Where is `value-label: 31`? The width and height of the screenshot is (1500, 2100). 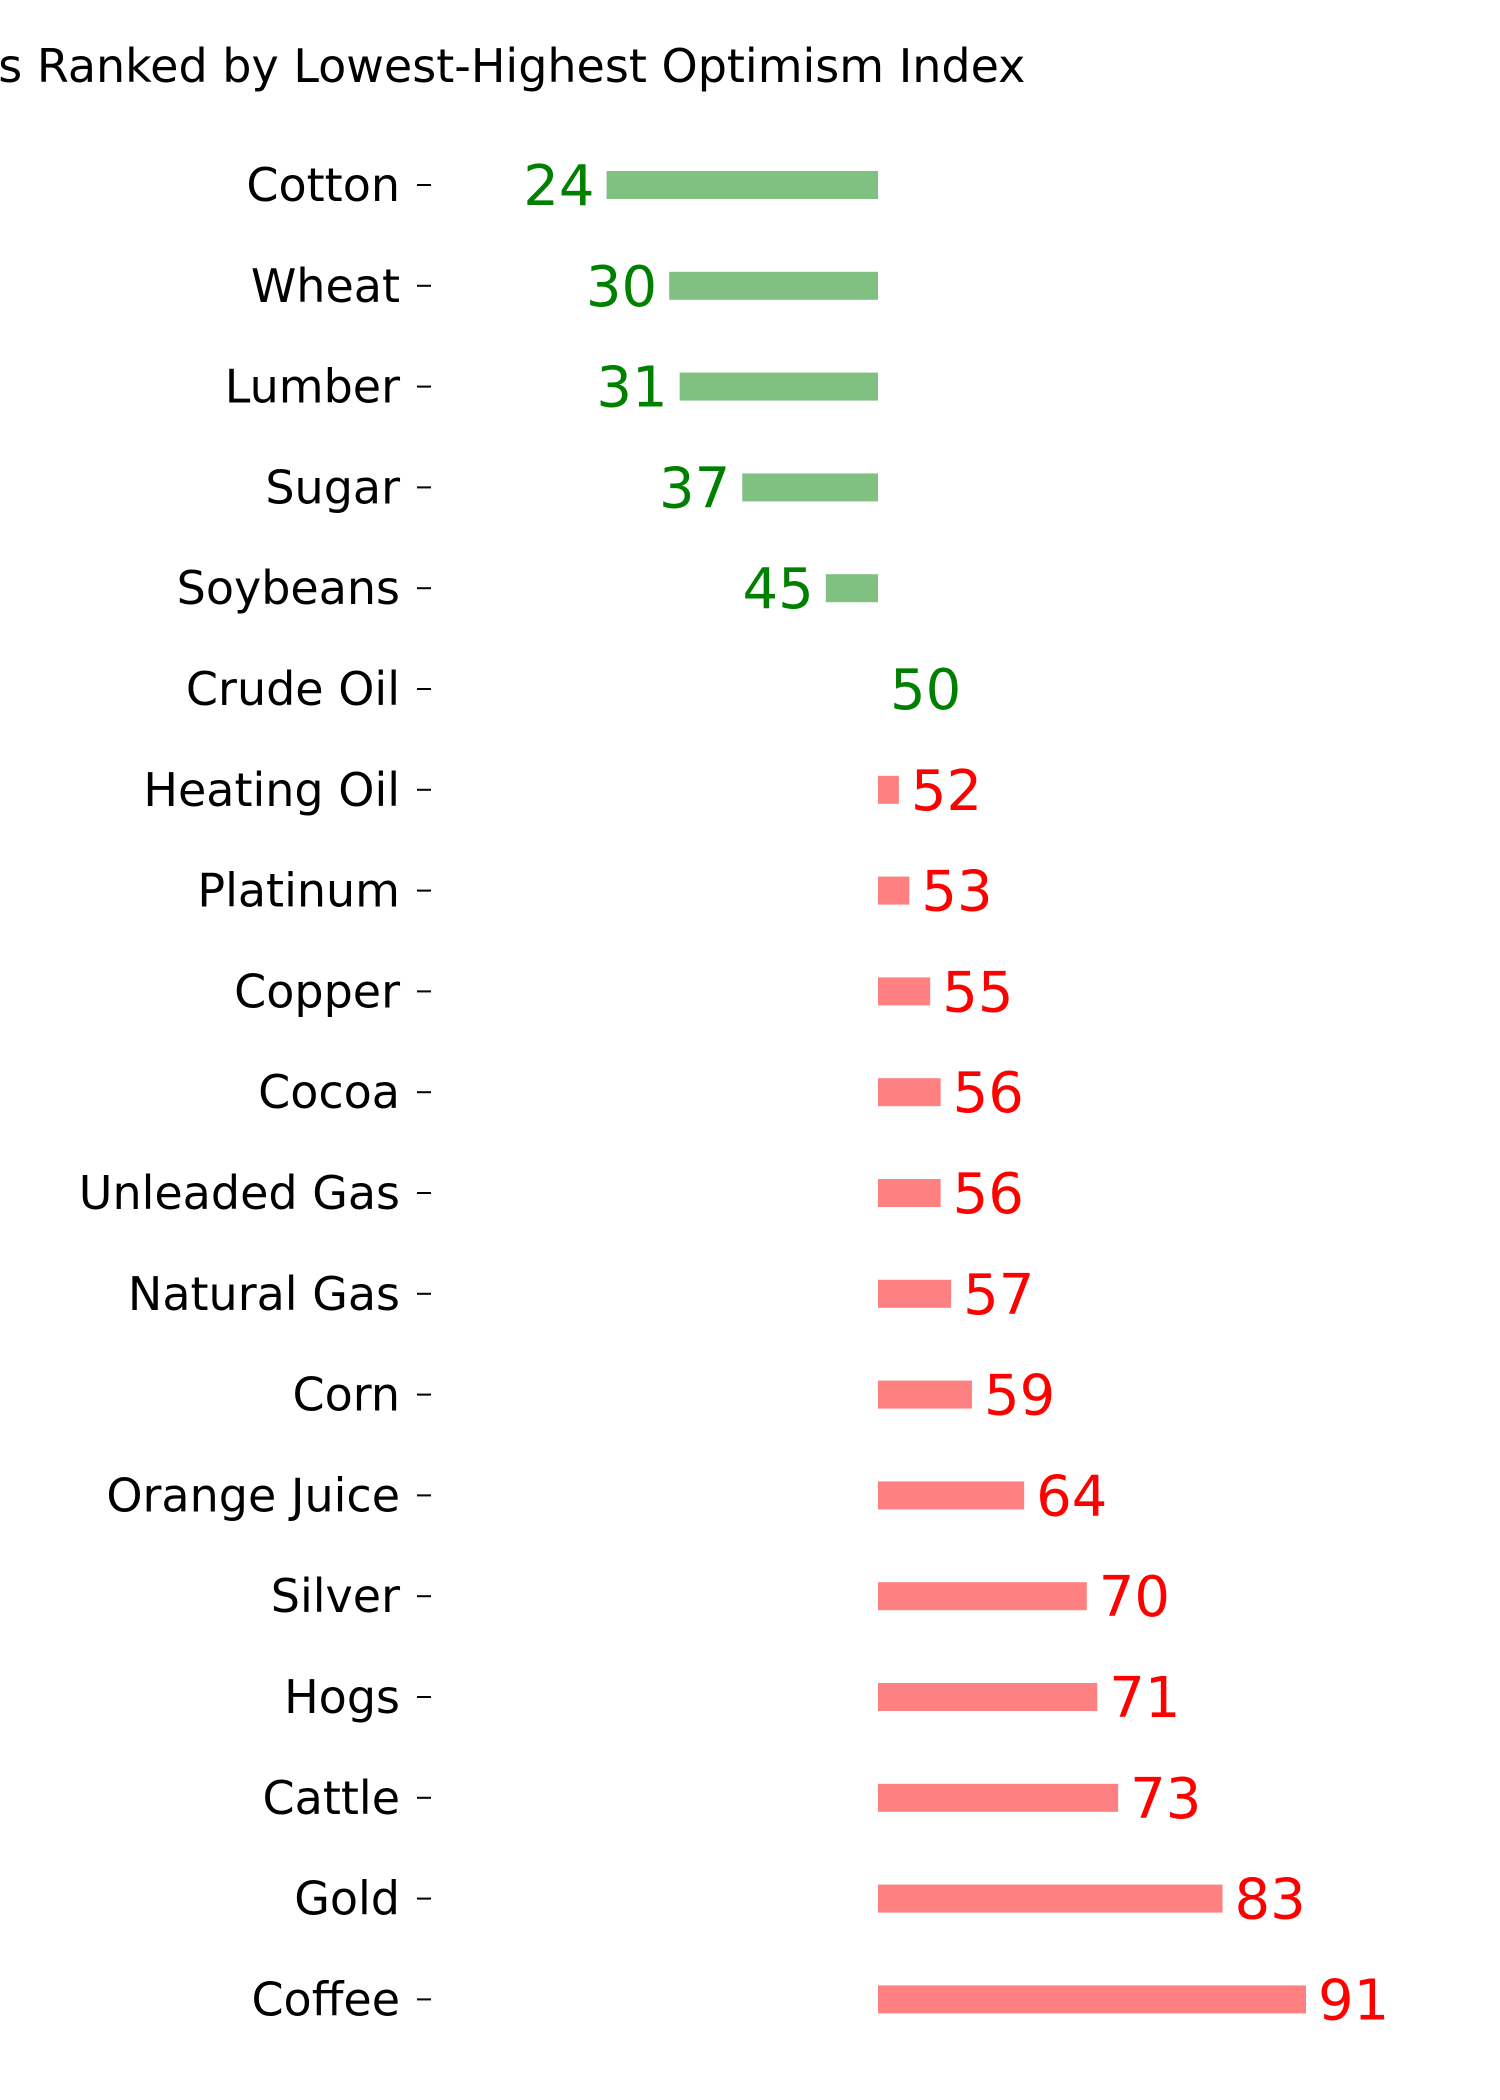 value-label: 31 is located at coordinates (631, 388).